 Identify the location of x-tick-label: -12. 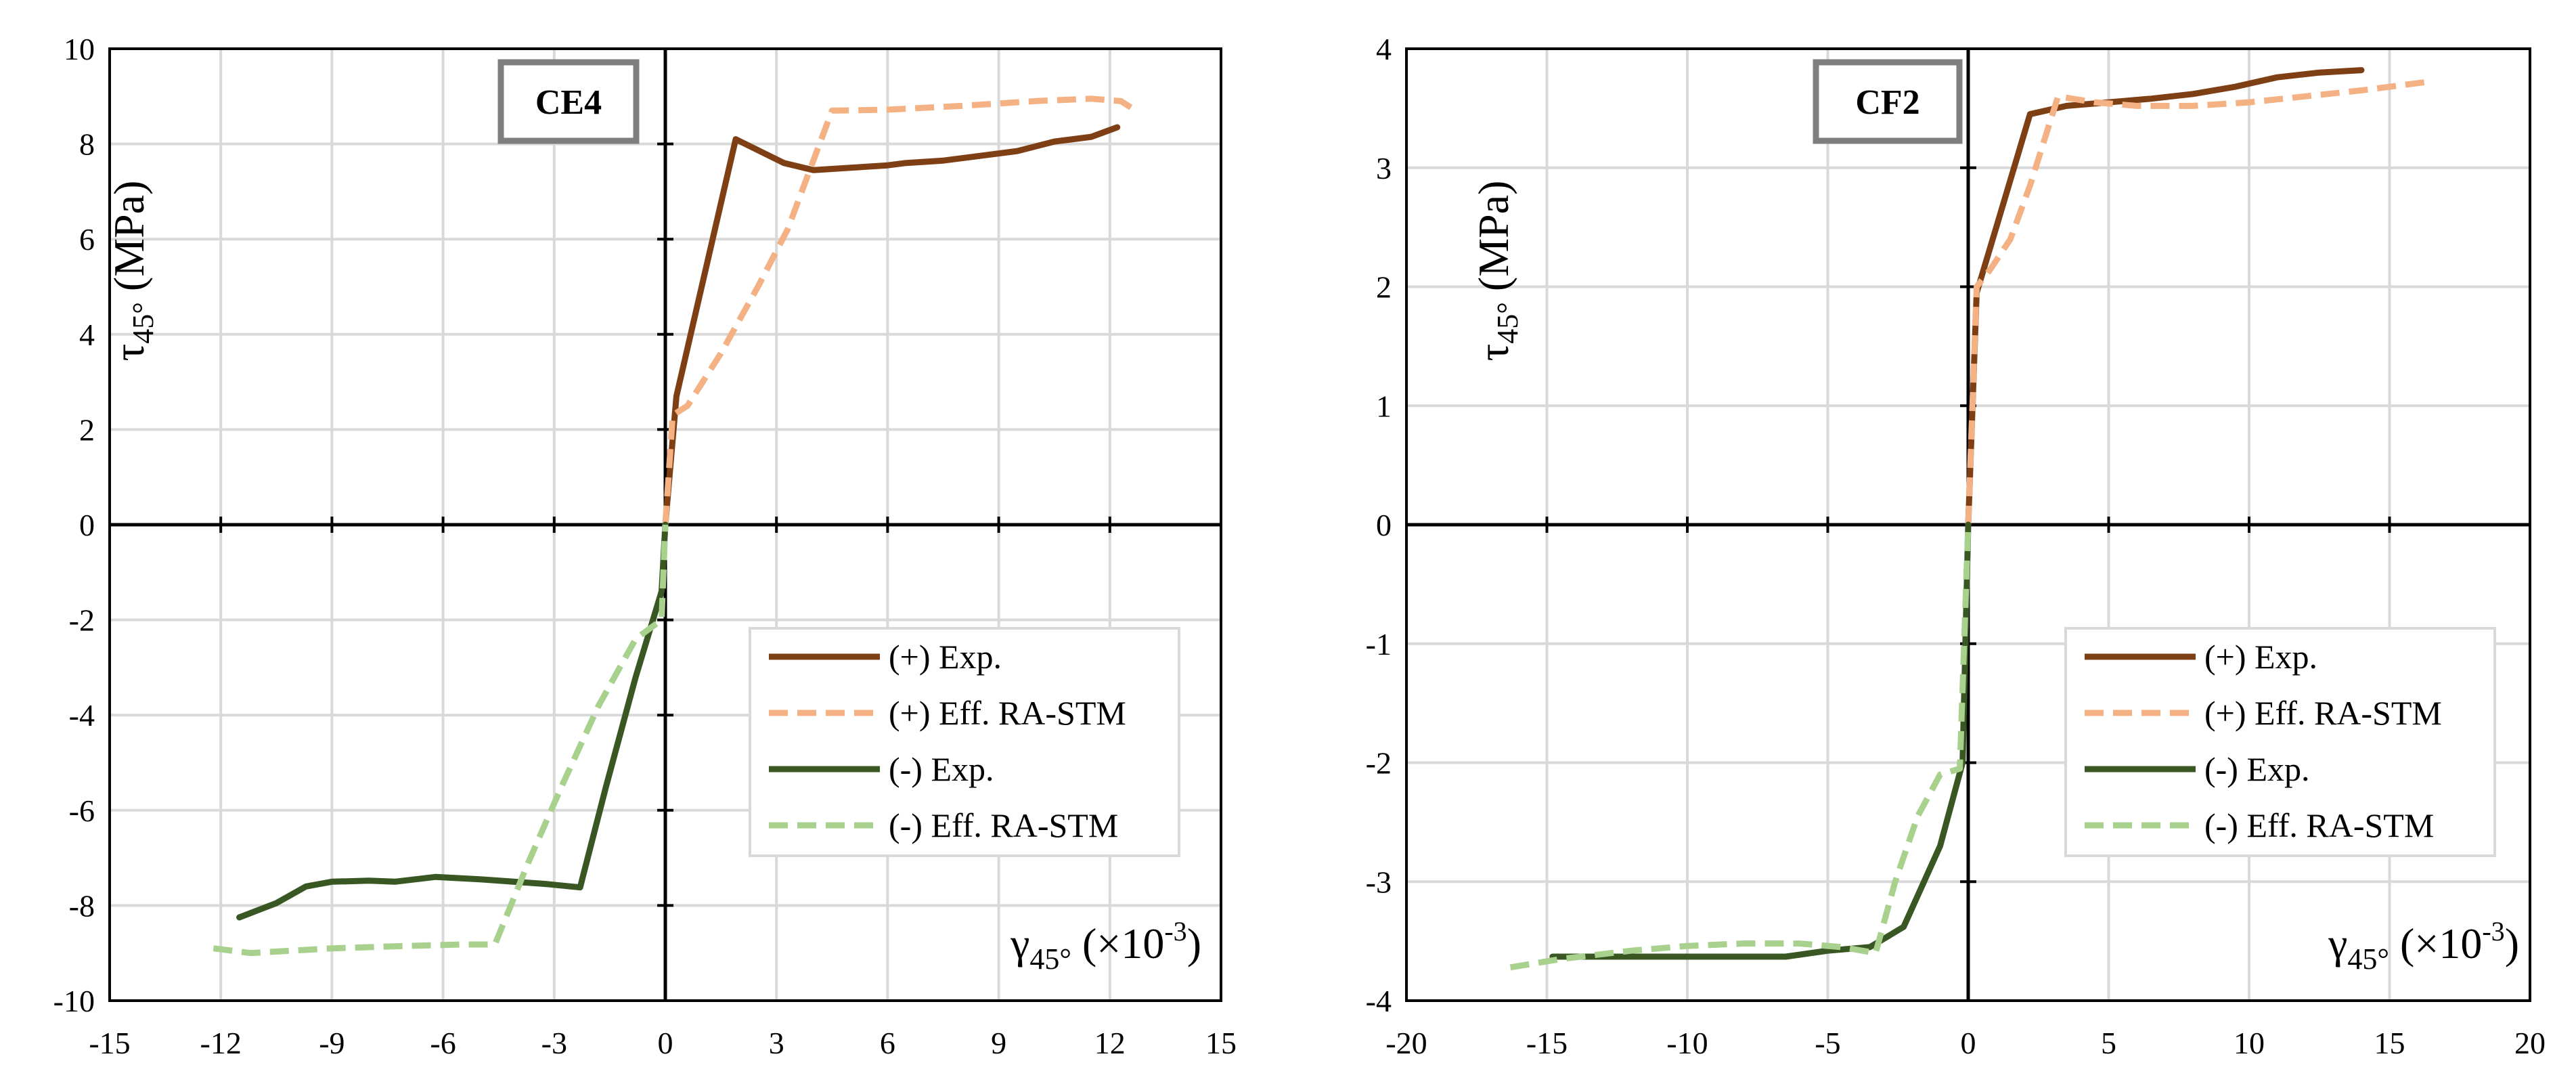
(221, 1043).